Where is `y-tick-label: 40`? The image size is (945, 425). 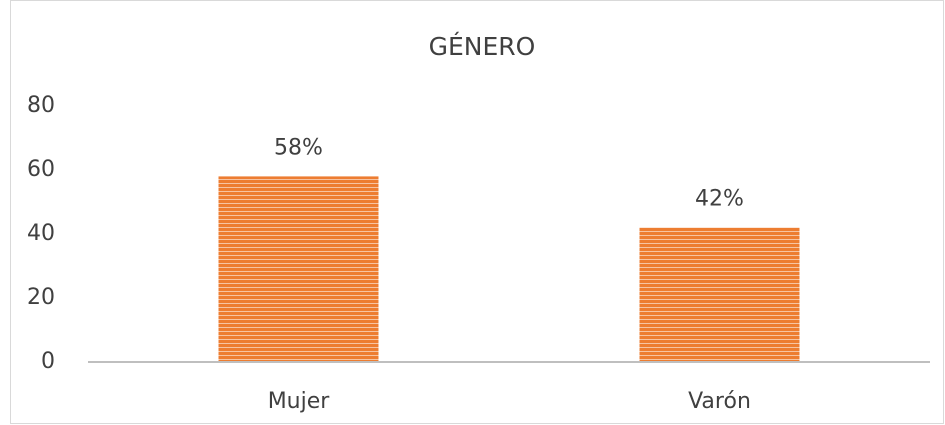
y-tick-label: 40 is located at coordinates (41, 233).